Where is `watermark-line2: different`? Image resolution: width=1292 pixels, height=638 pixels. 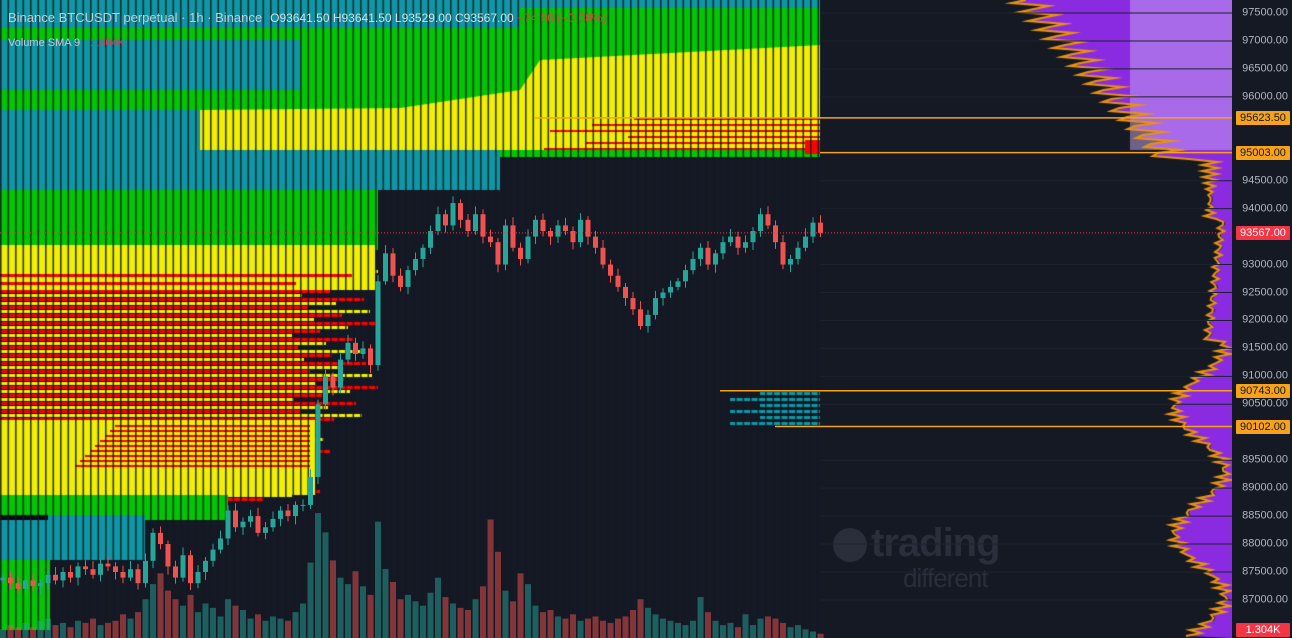
watermark-line2: different is located at coordinates (945, 578).